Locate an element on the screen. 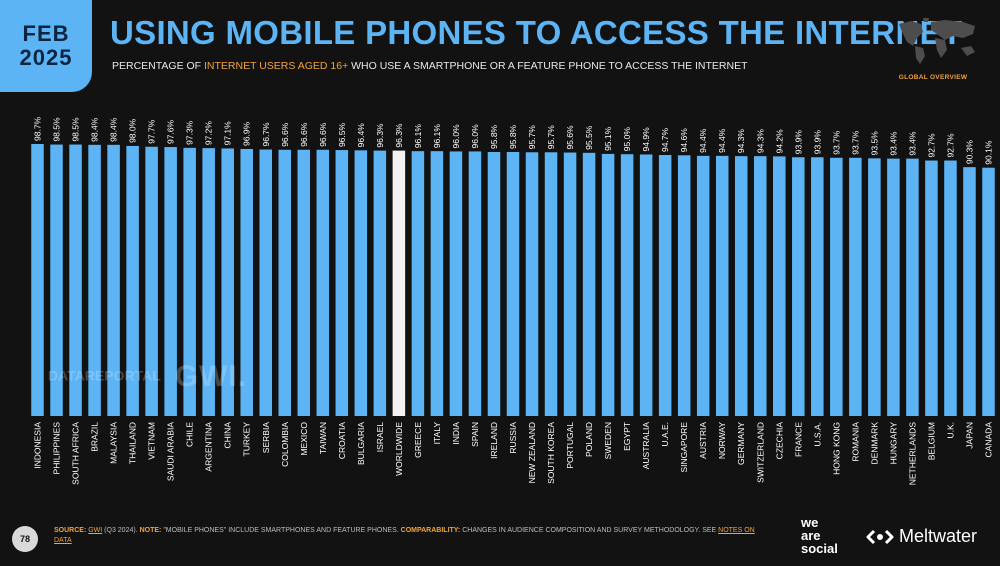 The height and width of the screenshot is (566, 1000). value-label: 96.4% is located at coordinates (361, 135).